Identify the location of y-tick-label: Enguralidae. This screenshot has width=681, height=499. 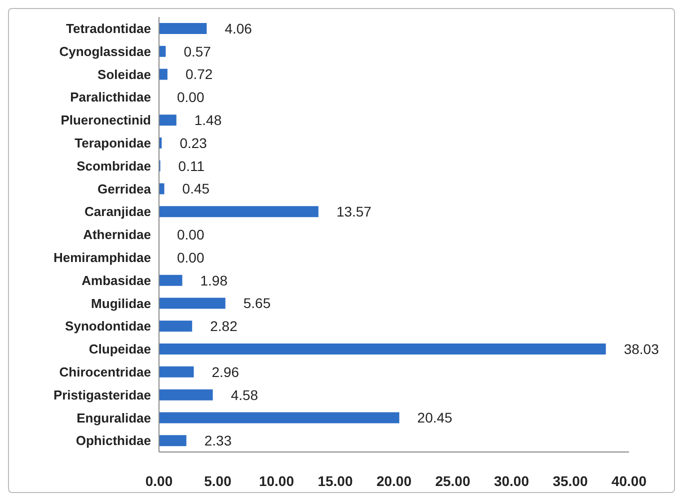
(113, 418).